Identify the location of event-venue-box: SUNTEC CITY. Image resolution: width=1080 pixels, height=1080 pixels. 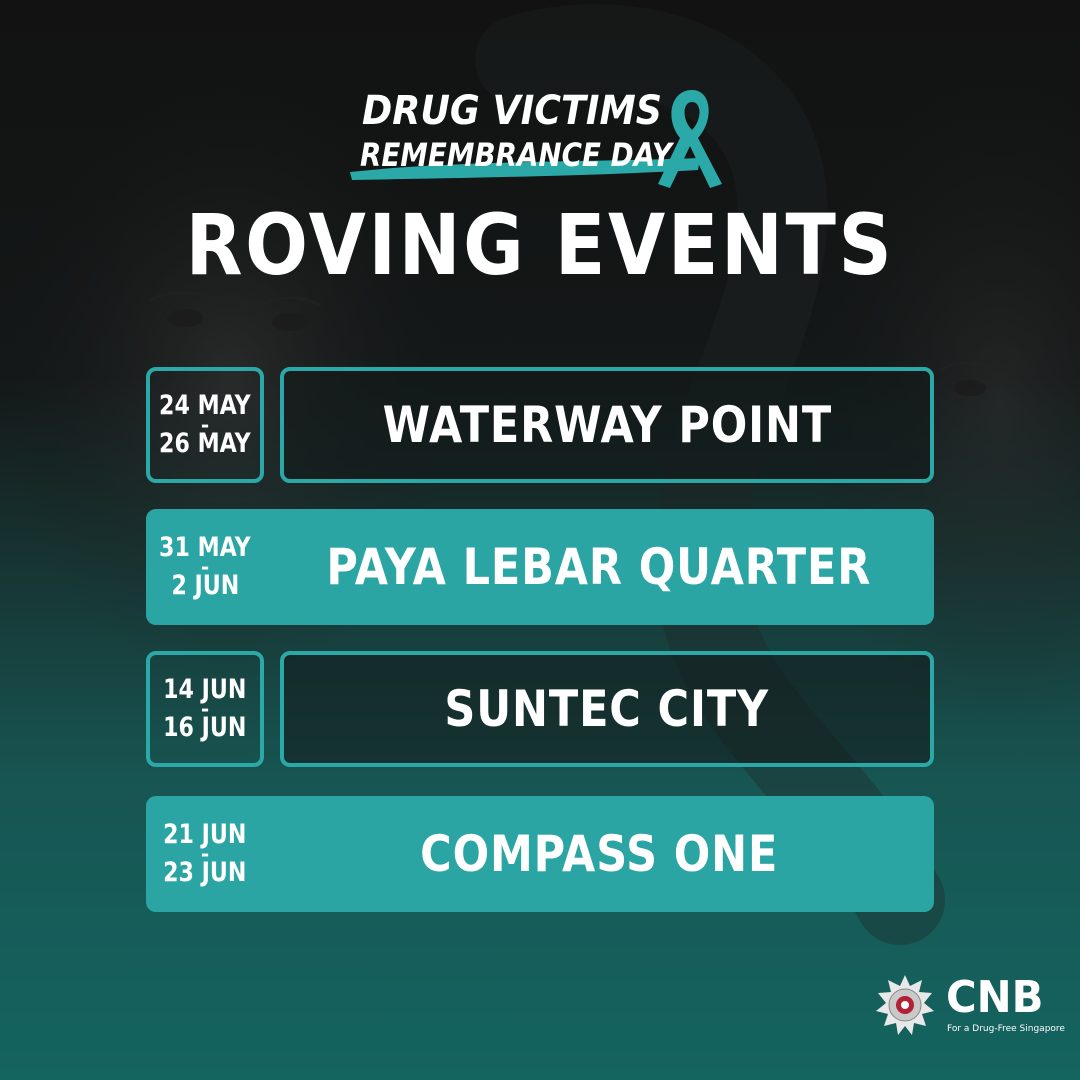
(607, 709).